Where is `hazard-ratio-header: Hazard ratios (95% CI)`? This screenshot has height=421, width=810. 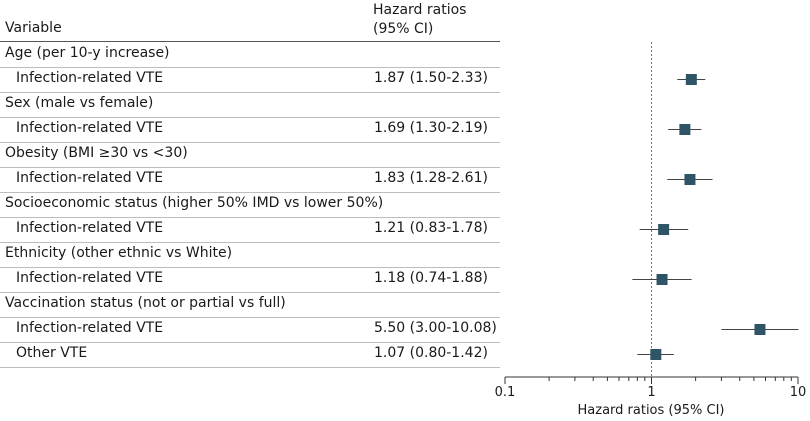
hazard-ratio-header: Hazard ratios (95% CI) is located at coordinates (419, 20).